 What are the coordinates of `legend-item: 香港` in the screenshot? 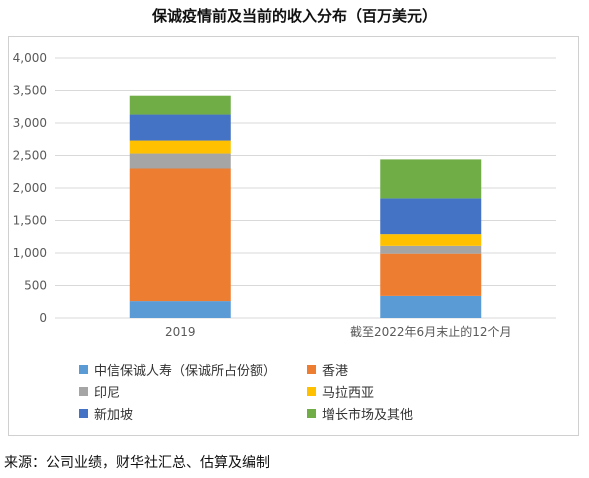 It's located at (328, 370).